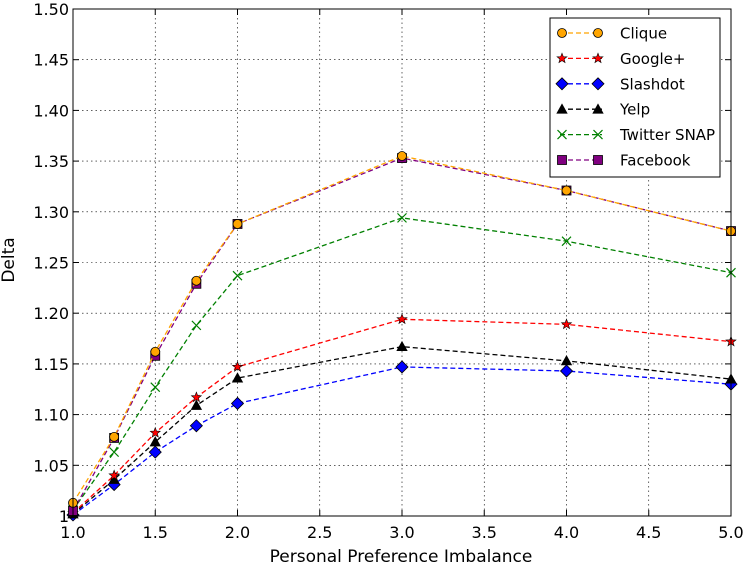 Image resolution: width=747 pixels, height=567 pixels. Describe the element at coordinates (401, 532) in the screenshot. I see `x-tick-label: 3.0` at that location.